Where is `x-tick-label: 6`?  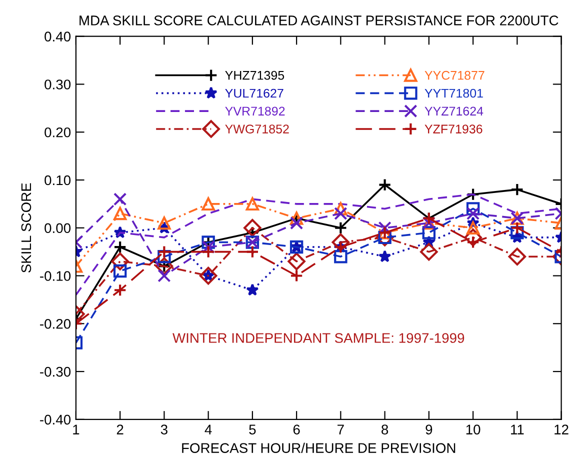
x-tick-label: 6 is located at coordinates (296, 429).